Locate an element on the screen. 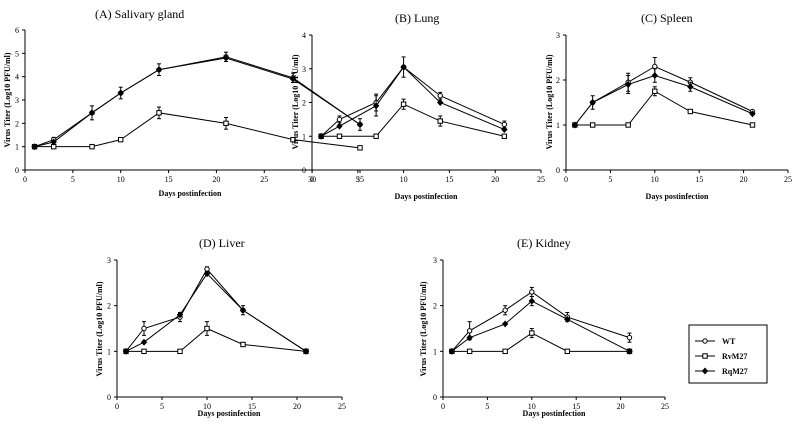 The image size is (800, 434). legend-item-wt: WT is located at coordinates (715, 341).